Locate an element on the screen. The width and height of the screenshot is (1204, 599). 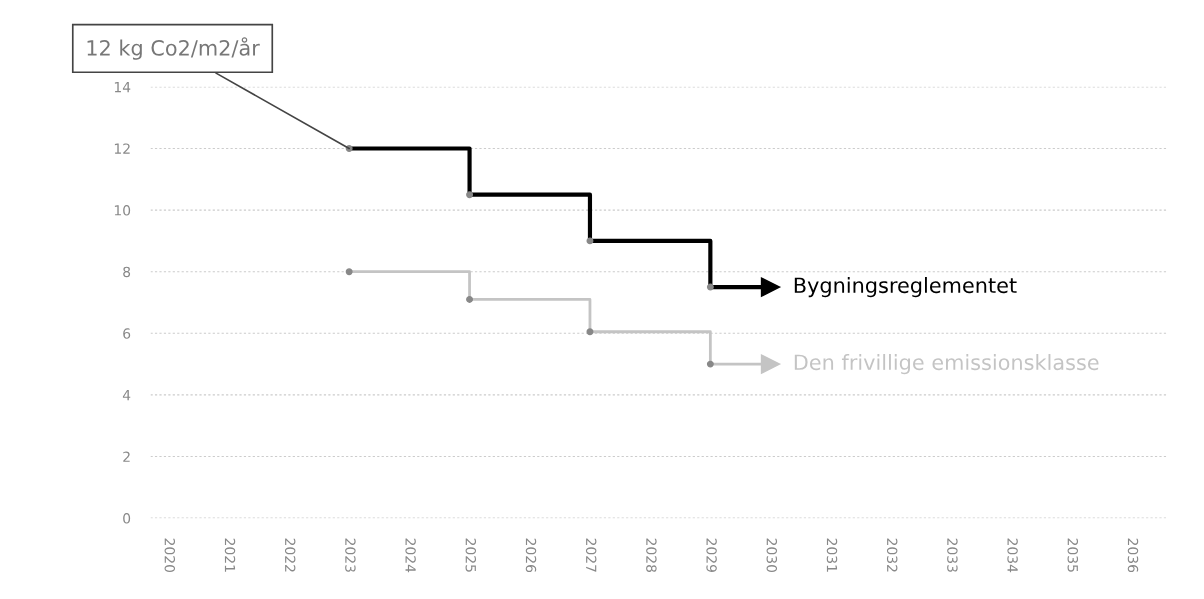
series-label: Den frivillige emissionsklasse is located at coordinates (946, 364).